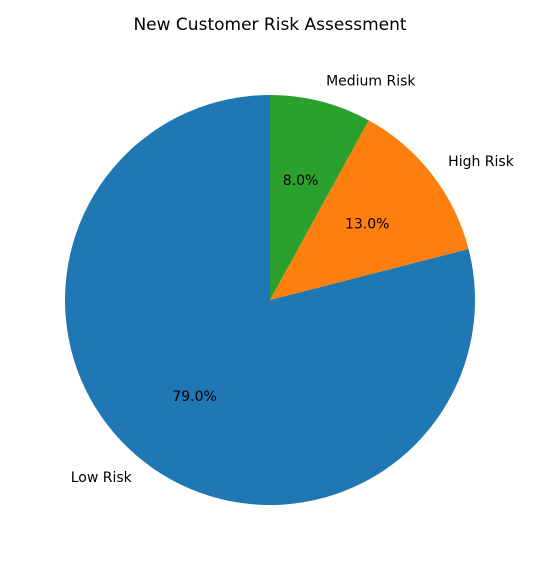 This screenshot has height=573, width=555. What do you see at coordinates (102, 478) in the screenshot?
I see `slice-label: Low Risk` at bounding box center [102, 478].